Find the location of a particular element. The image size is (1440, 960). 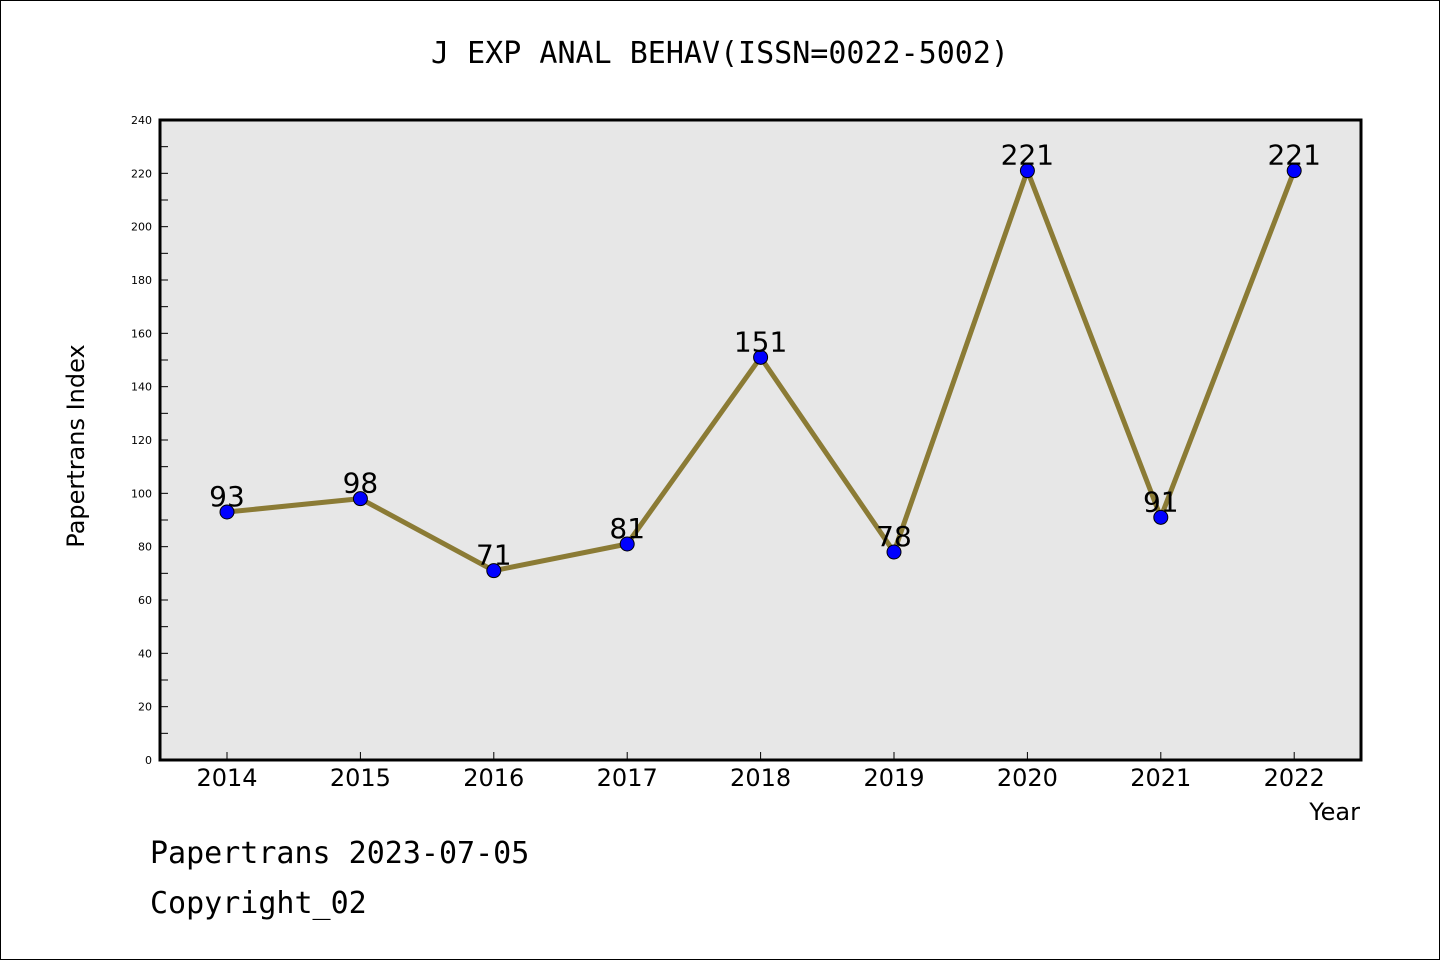

footer-source: Papertrans 2023-07-05 is located at coordinates (340, 853).